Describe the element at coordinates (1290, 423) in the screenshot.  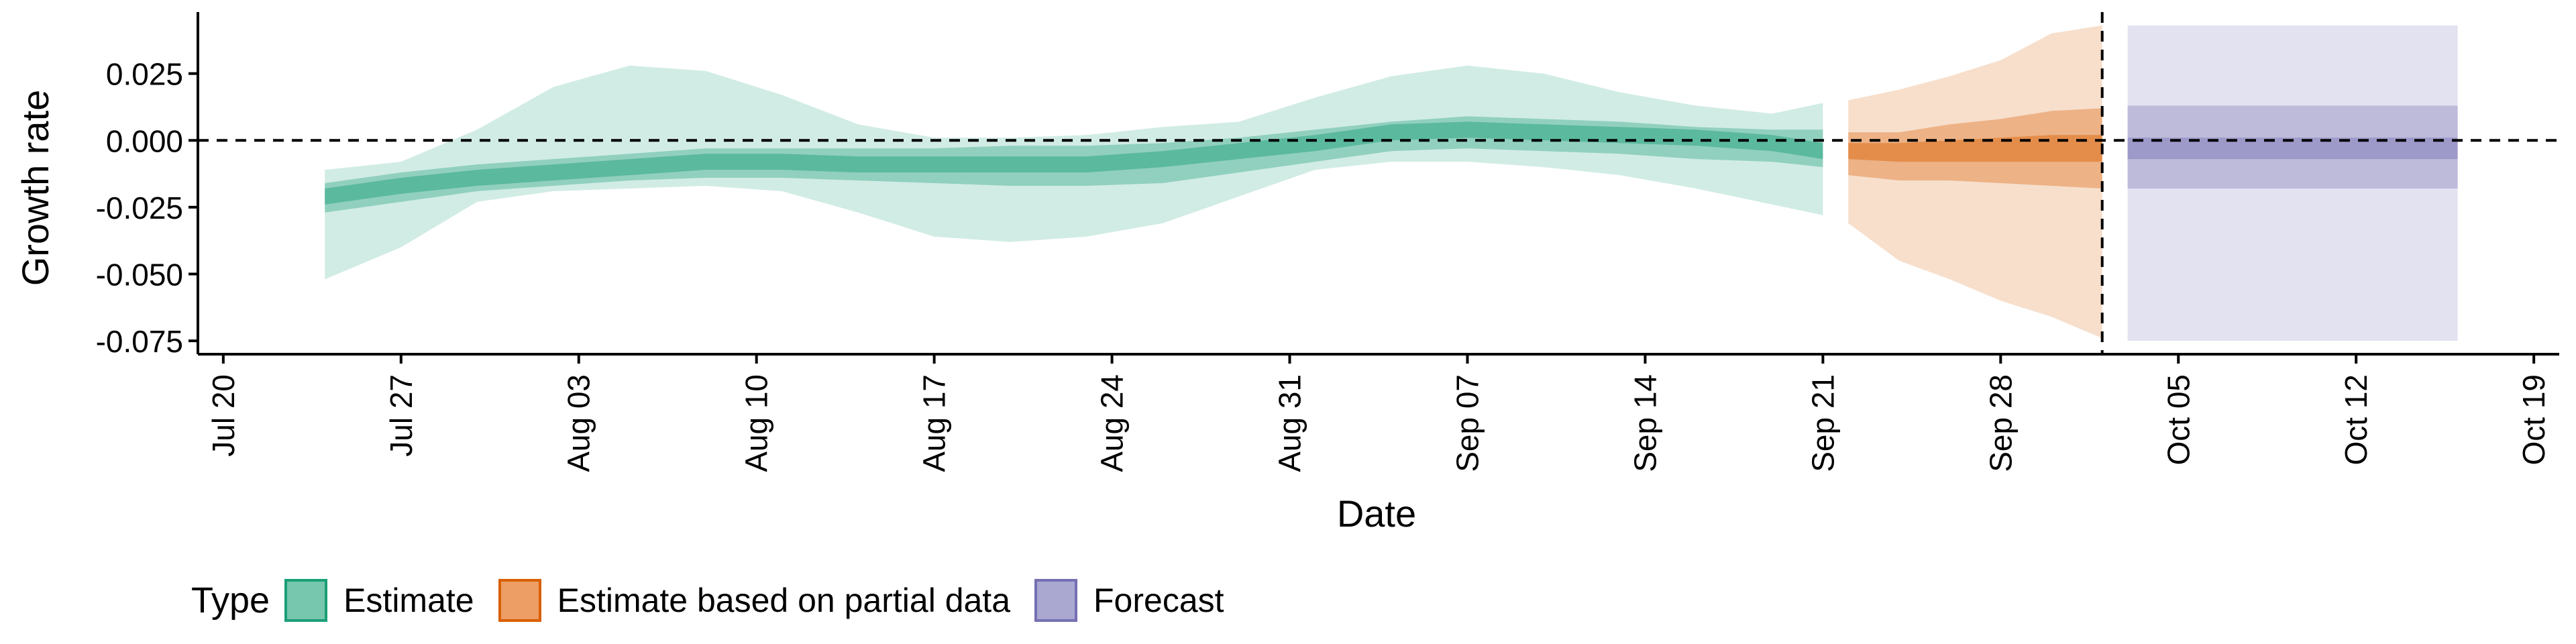
I see `x-tick-label: Aug 31` at that location.